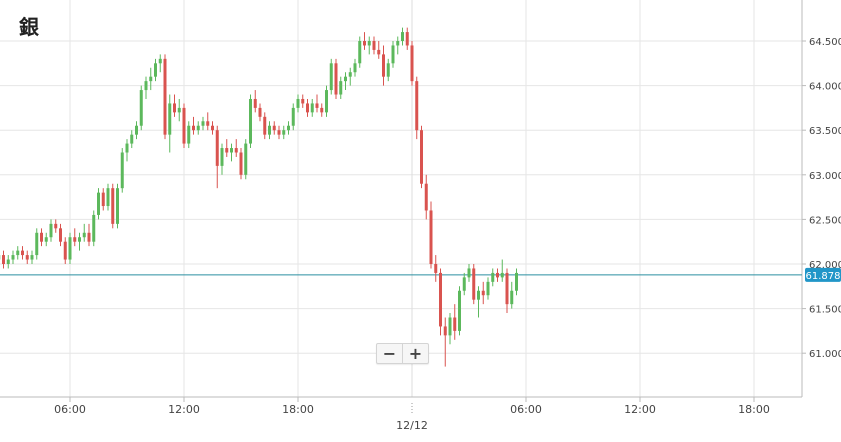  Describe the element at coordinates (825, 220) in the screenshot. I see `y-tick-label: 62.500` at that location.